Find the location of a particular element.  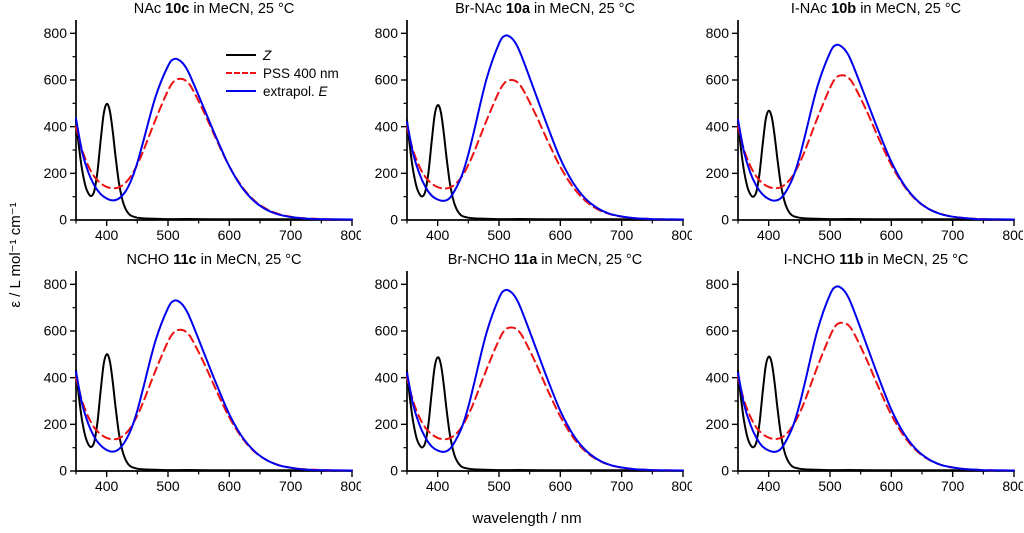

title-compound: 10a is located at coordinates (518, 9).